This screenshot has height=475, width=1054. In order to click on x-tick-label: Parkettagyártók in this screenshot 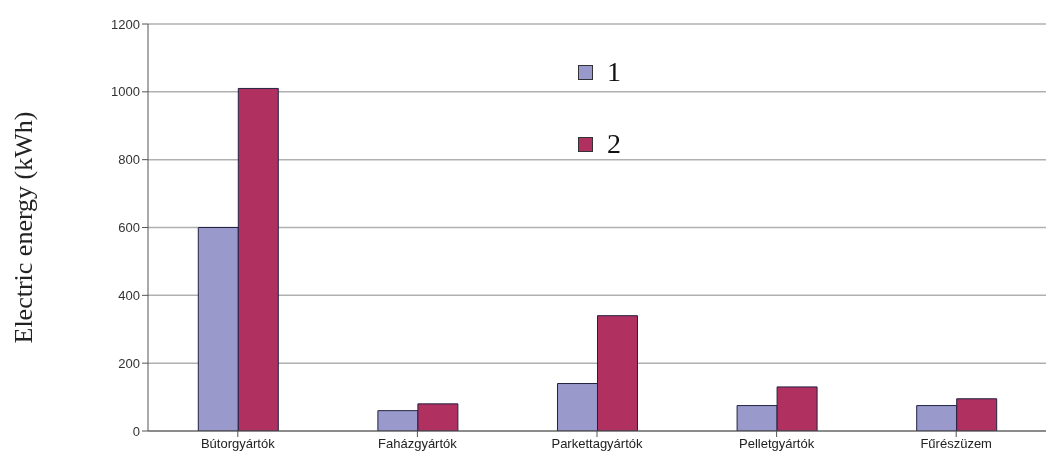, I will do `click(597, 444)`.